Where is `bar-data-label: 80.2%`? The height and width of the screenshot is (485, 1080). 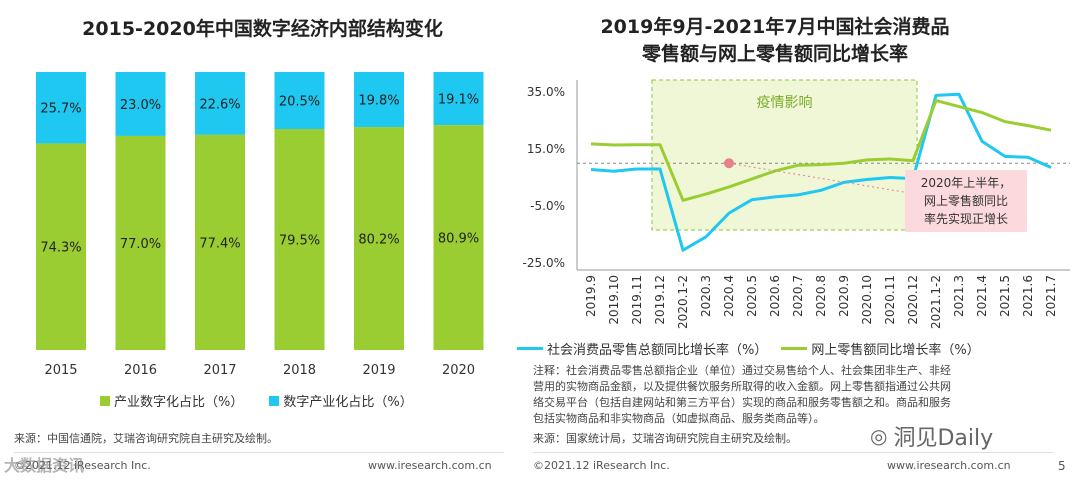
bar-data-label: 80.2% is located at coordinates (378, 240).